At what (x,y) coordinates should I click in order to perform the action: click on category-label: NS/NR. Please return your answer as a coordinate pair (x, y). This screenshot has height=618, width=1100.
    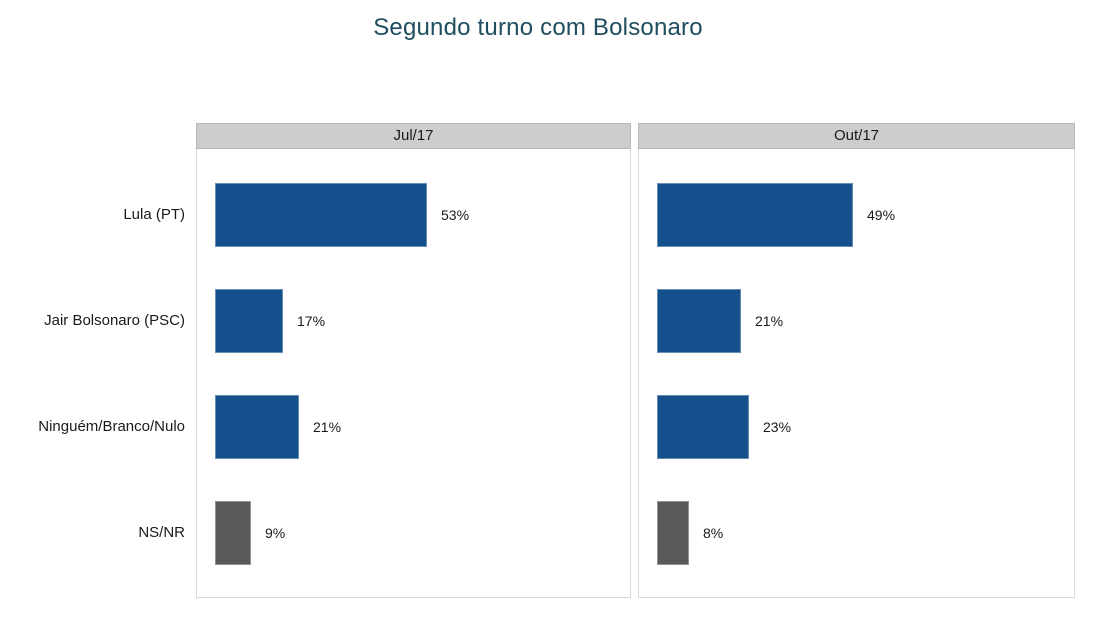
    Looking at the image, I should click on (161, 532).